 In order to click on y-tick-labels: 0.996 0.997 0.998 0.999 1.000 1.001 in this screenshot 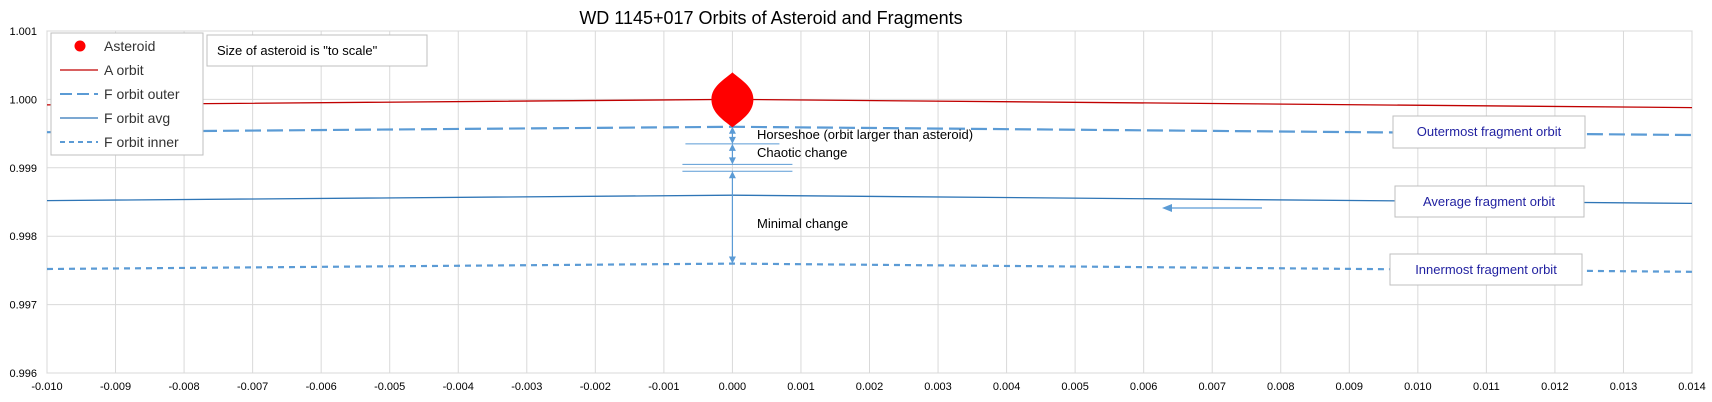, I will do `click(23, 203)`.